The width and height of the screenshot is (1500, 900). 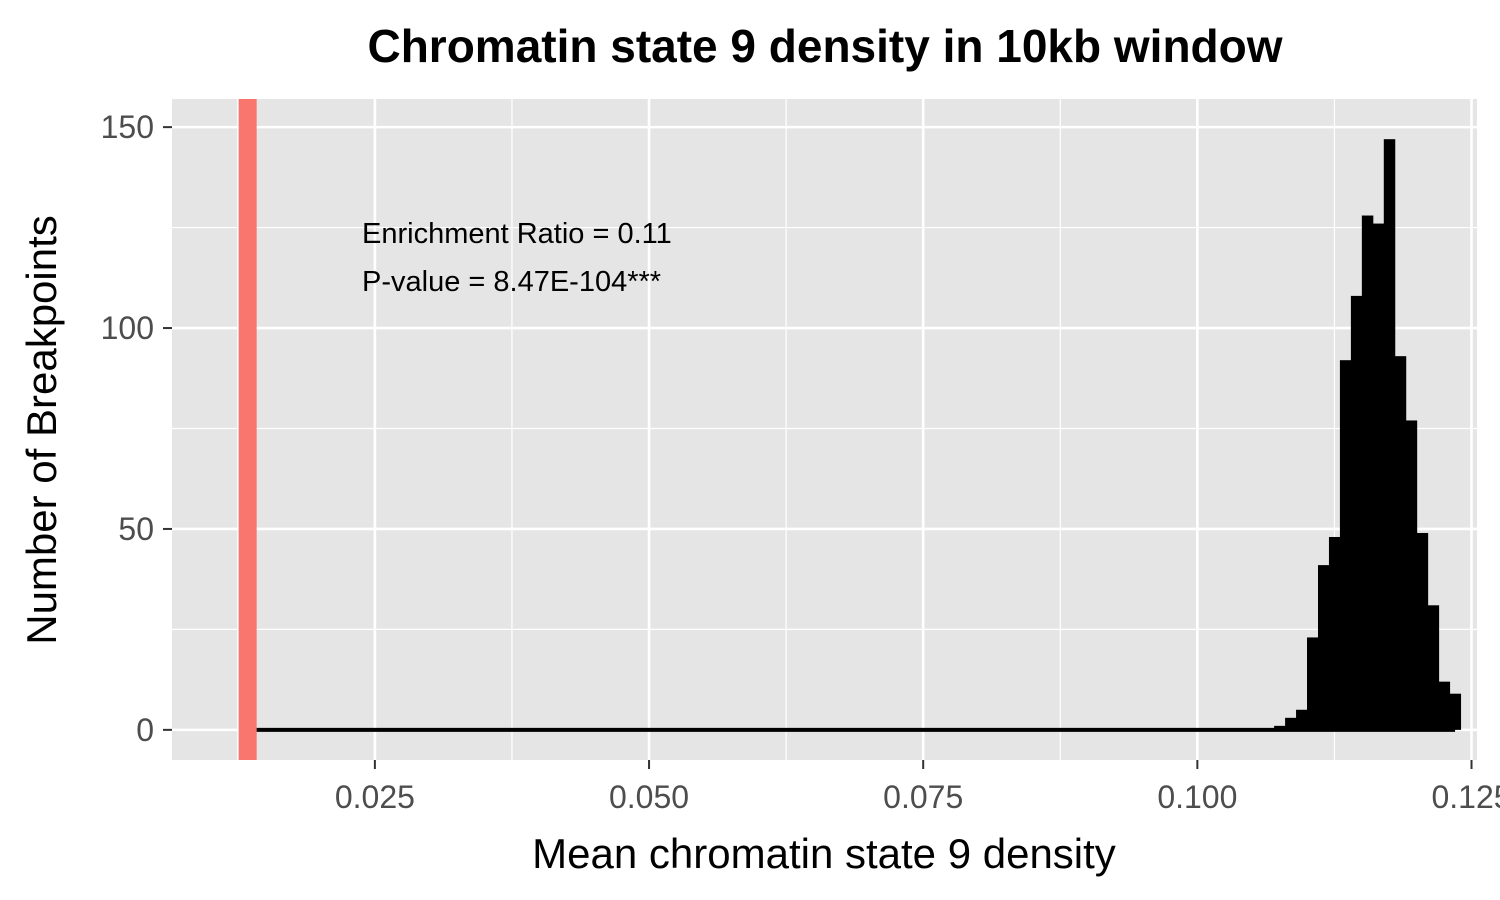 I want to click on chart-title: Chromatin state 9 density in 10kb window, so click(x=824, y=46).